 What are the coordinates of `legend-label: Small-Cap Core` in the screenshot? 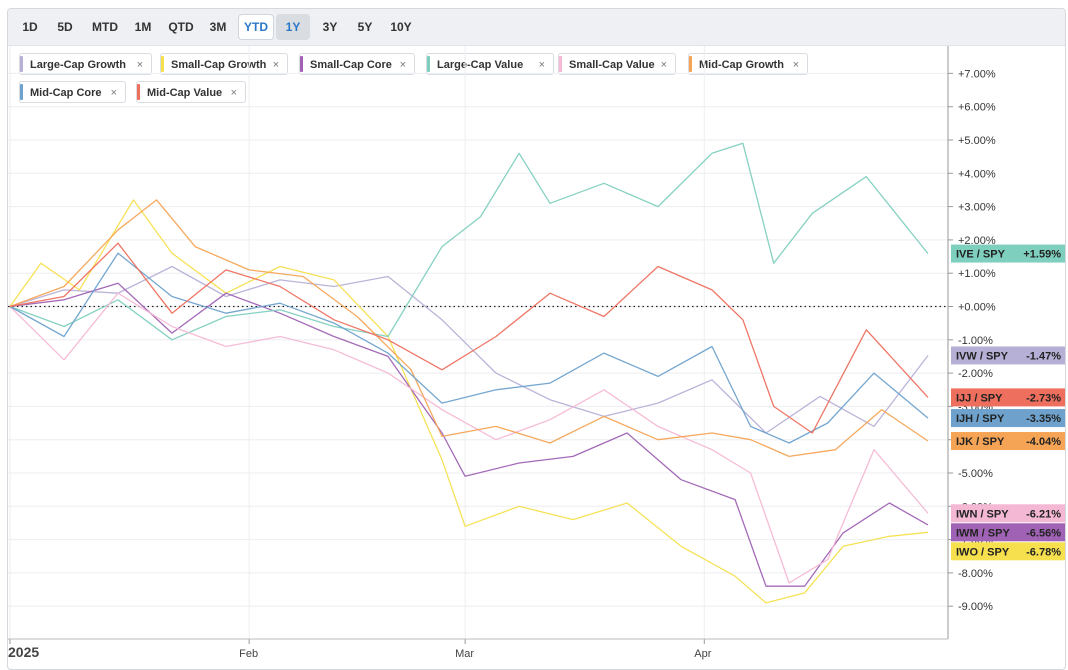 It's located at (351, 65).